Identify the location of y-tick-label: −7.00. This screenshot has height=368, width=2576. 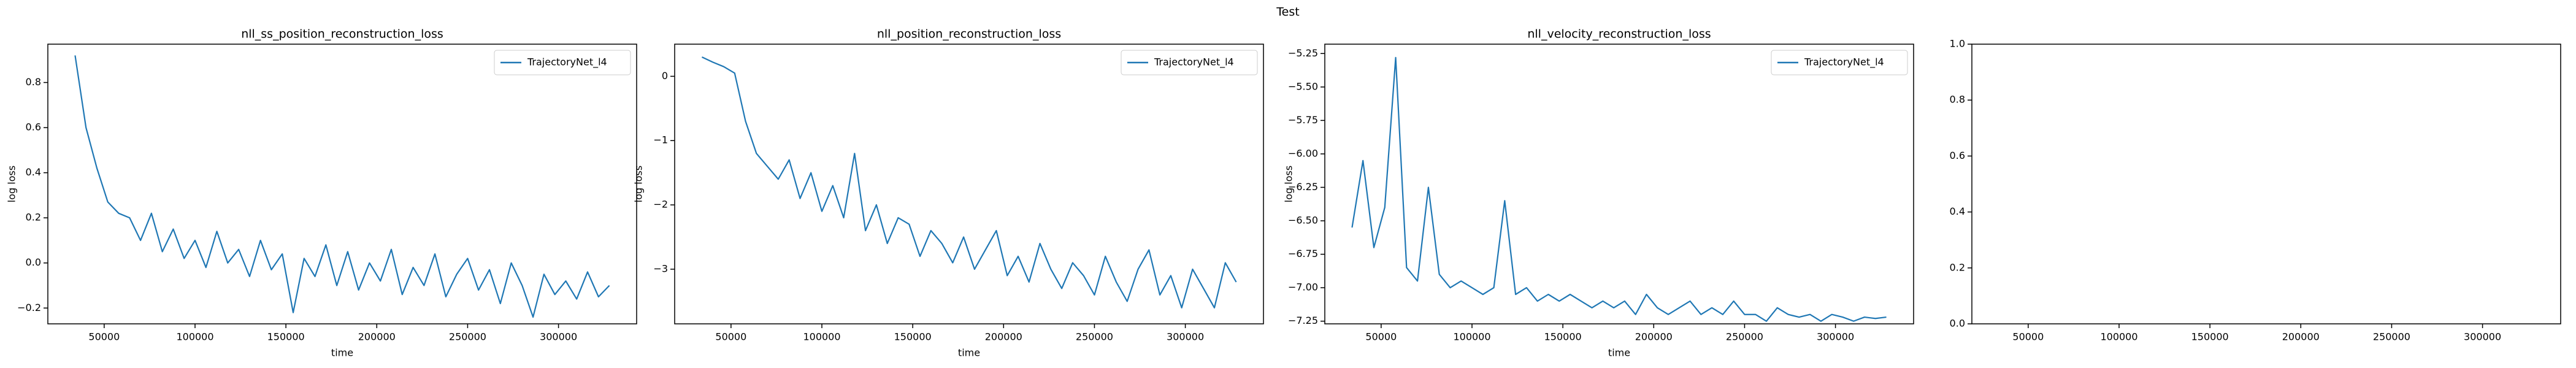
(1303, 287).